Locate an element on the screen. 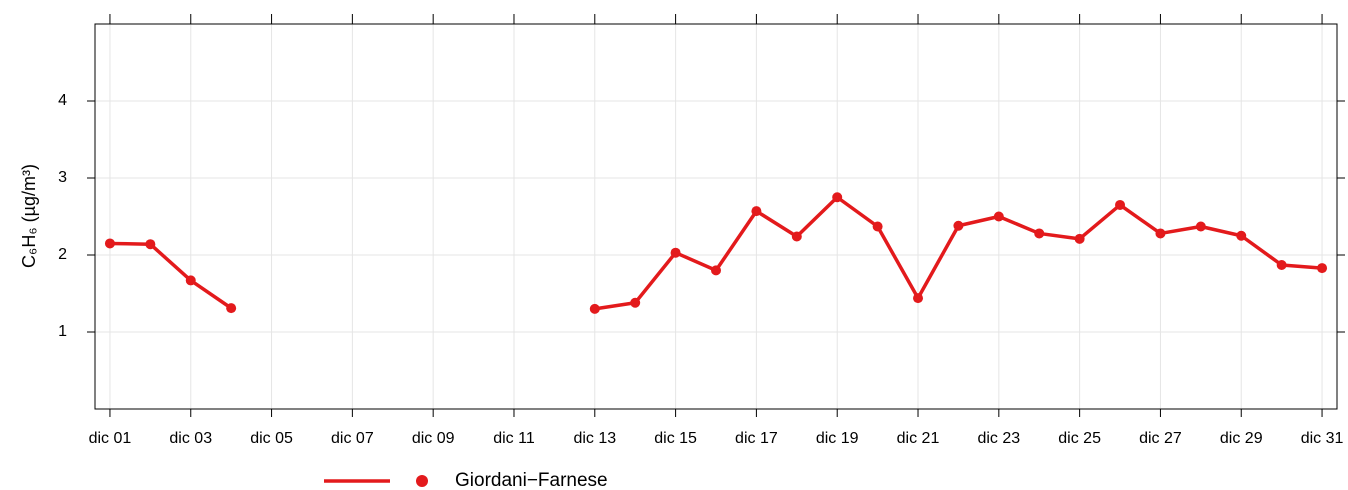 The width and height of the screenshot is (1348, 490). y-tick-label: 2 is located at coordinates (62, 254).